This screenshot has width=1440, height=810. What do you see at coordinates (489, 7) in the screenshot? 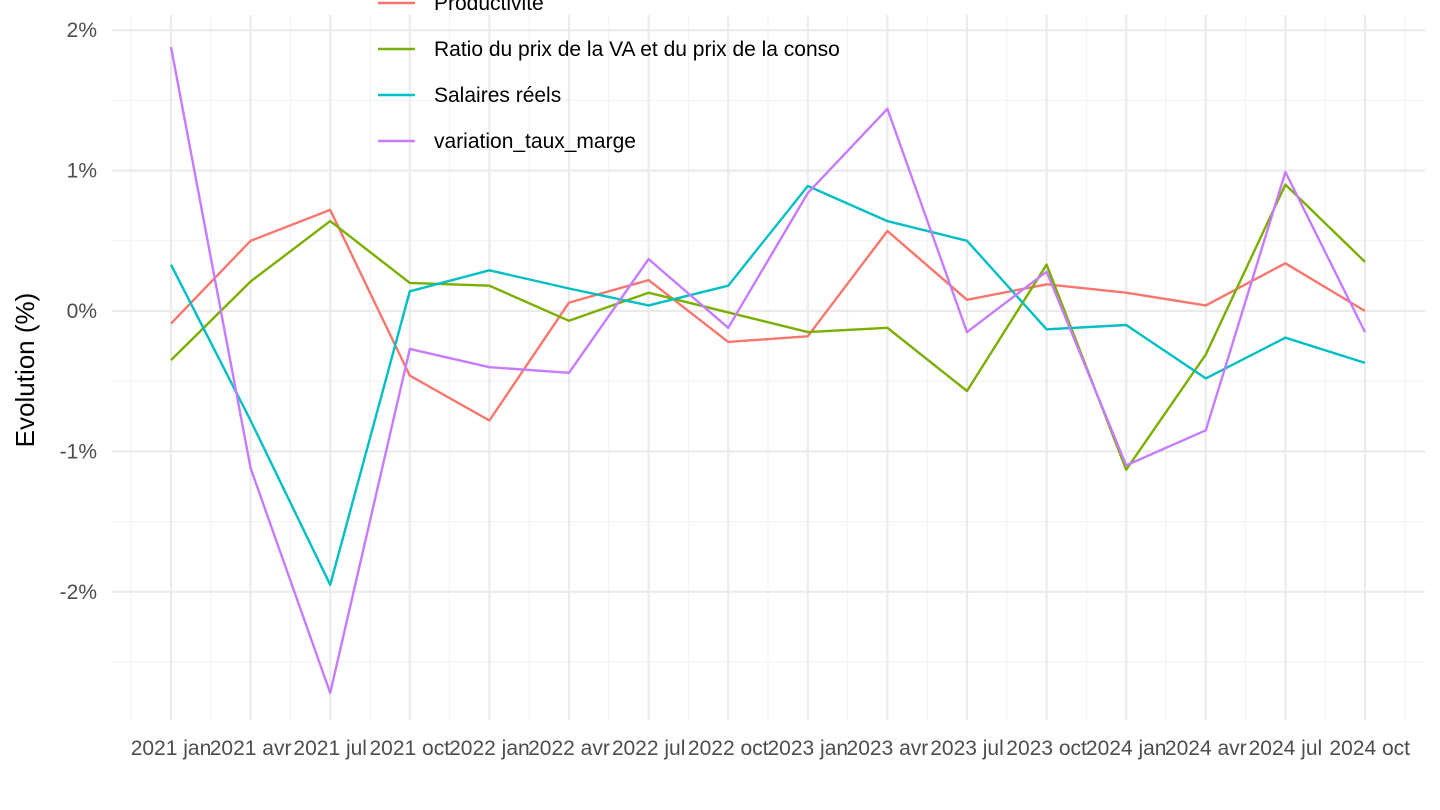
I see `legend-label: Productivité` at bounding box center [489, 7].